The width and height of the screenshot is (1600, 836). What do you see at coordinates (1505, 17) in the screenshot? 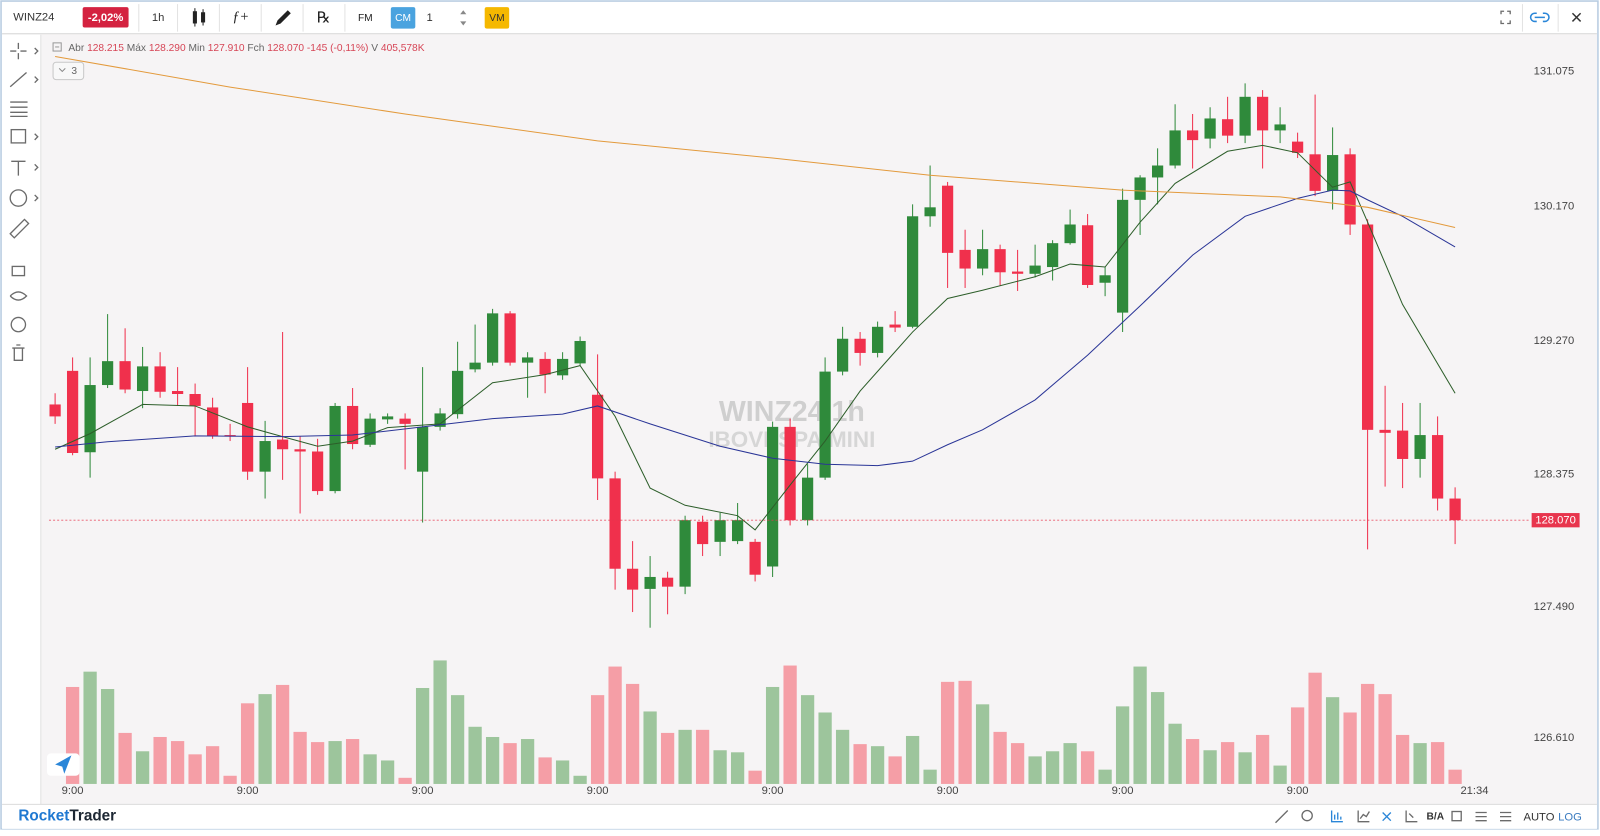
I see `fullscreen-button` at bounding box center [1505, 17].